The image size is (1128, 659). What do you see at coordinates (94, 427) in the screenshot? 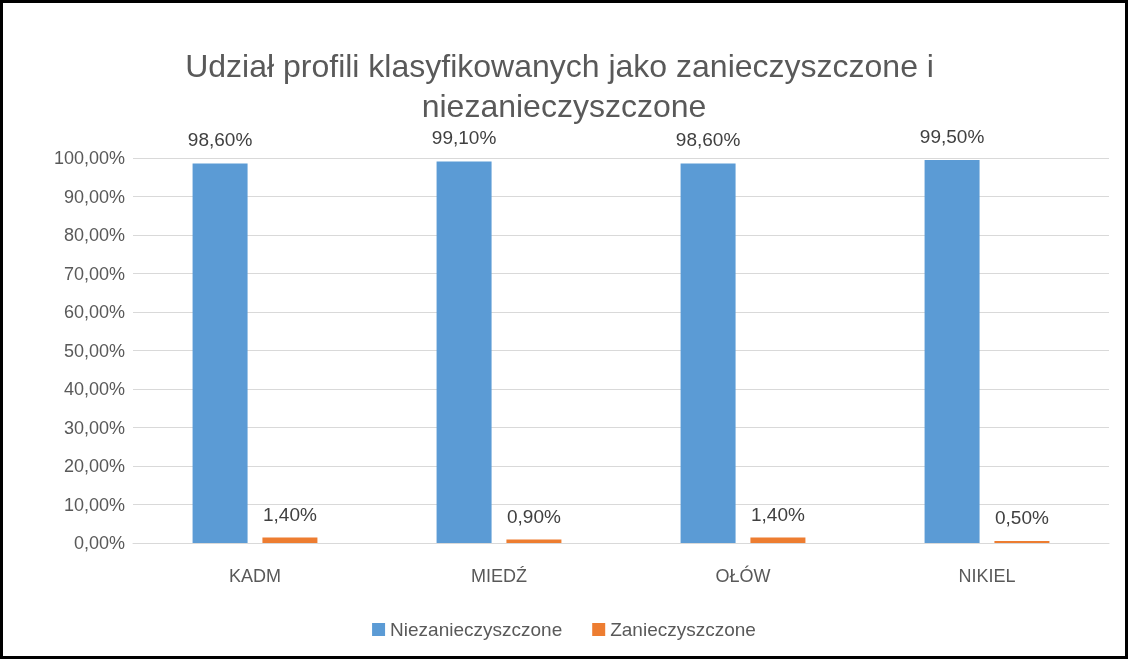
I see `y-tick-label: 30,00%` at bounding box center [94, 427].